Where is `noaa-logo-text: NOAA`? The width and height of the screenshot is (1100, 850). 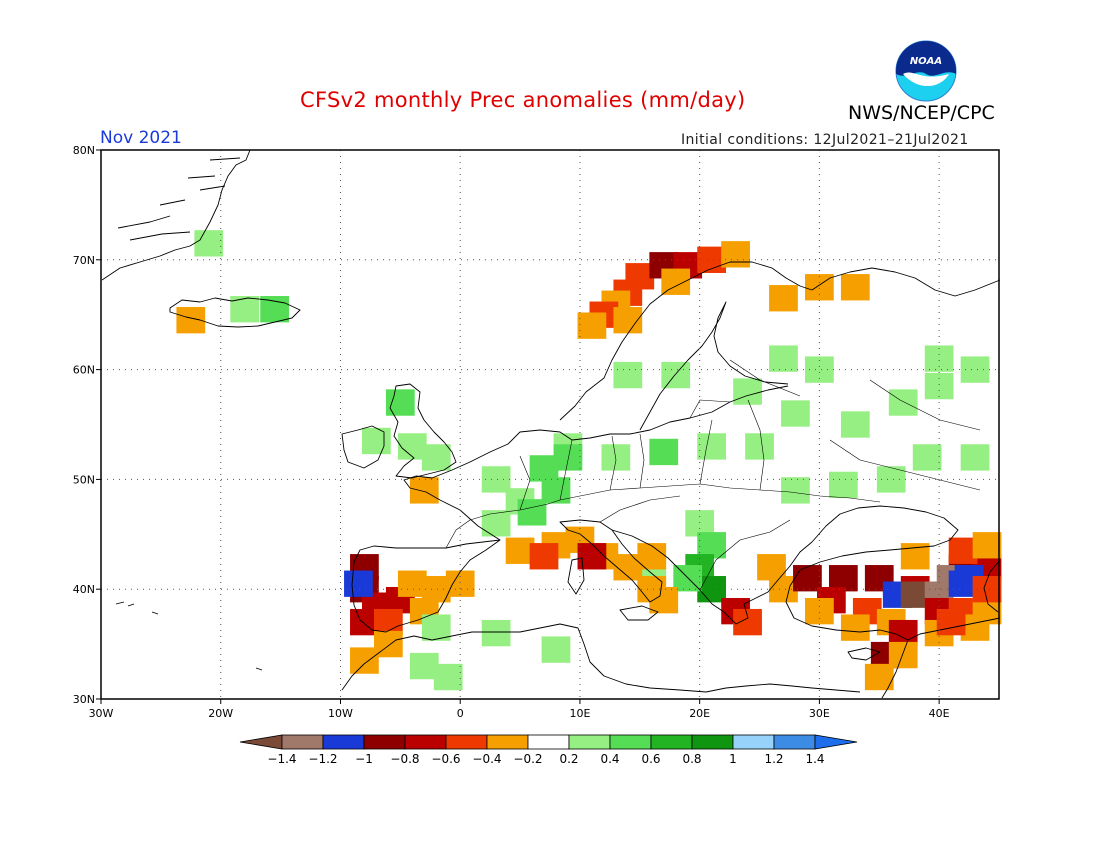
noaa-logo-text: NOAA is located at coordinates (926, 61).